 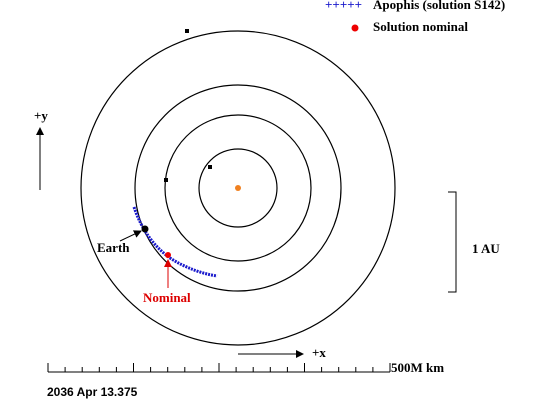 I want to click on orbit, so click(x=238, y=188).